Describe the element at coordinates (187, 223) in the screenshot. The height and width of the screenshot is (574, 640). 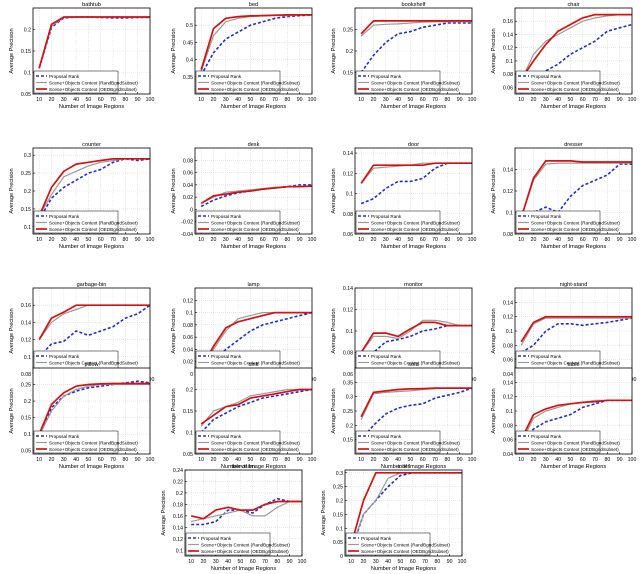
I see `y-tick-label: -0.02` at that location.